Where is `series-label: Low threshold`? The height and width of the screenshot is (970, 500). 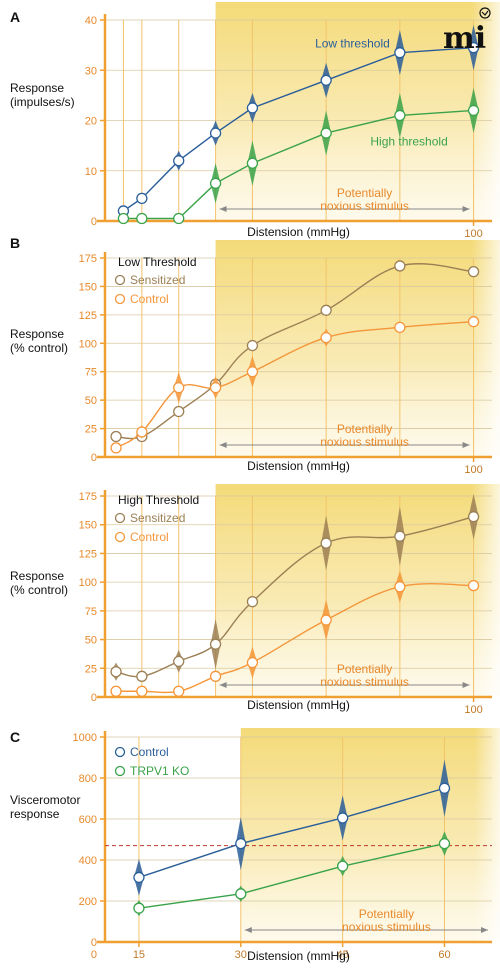
series-label: Low threshold is located at coordinates (352, 44).